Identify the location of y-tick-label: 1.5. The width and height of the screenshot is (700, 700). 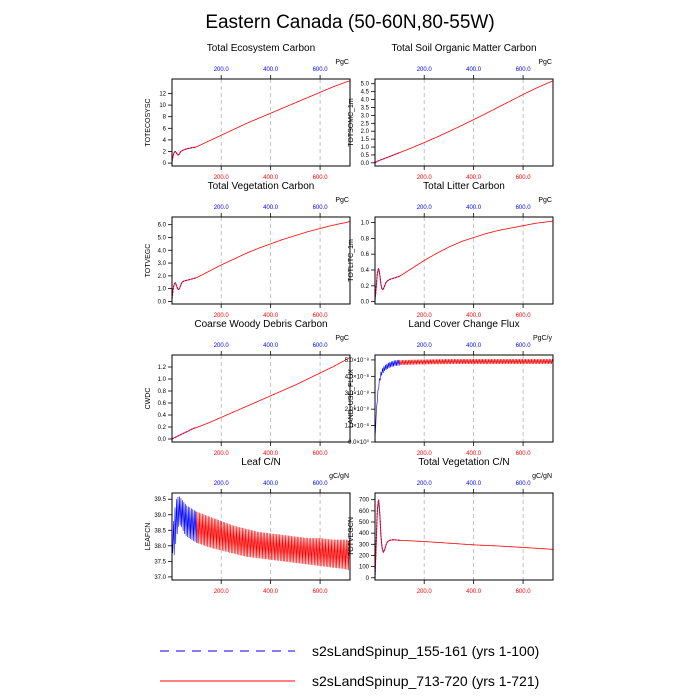
(365, 140).